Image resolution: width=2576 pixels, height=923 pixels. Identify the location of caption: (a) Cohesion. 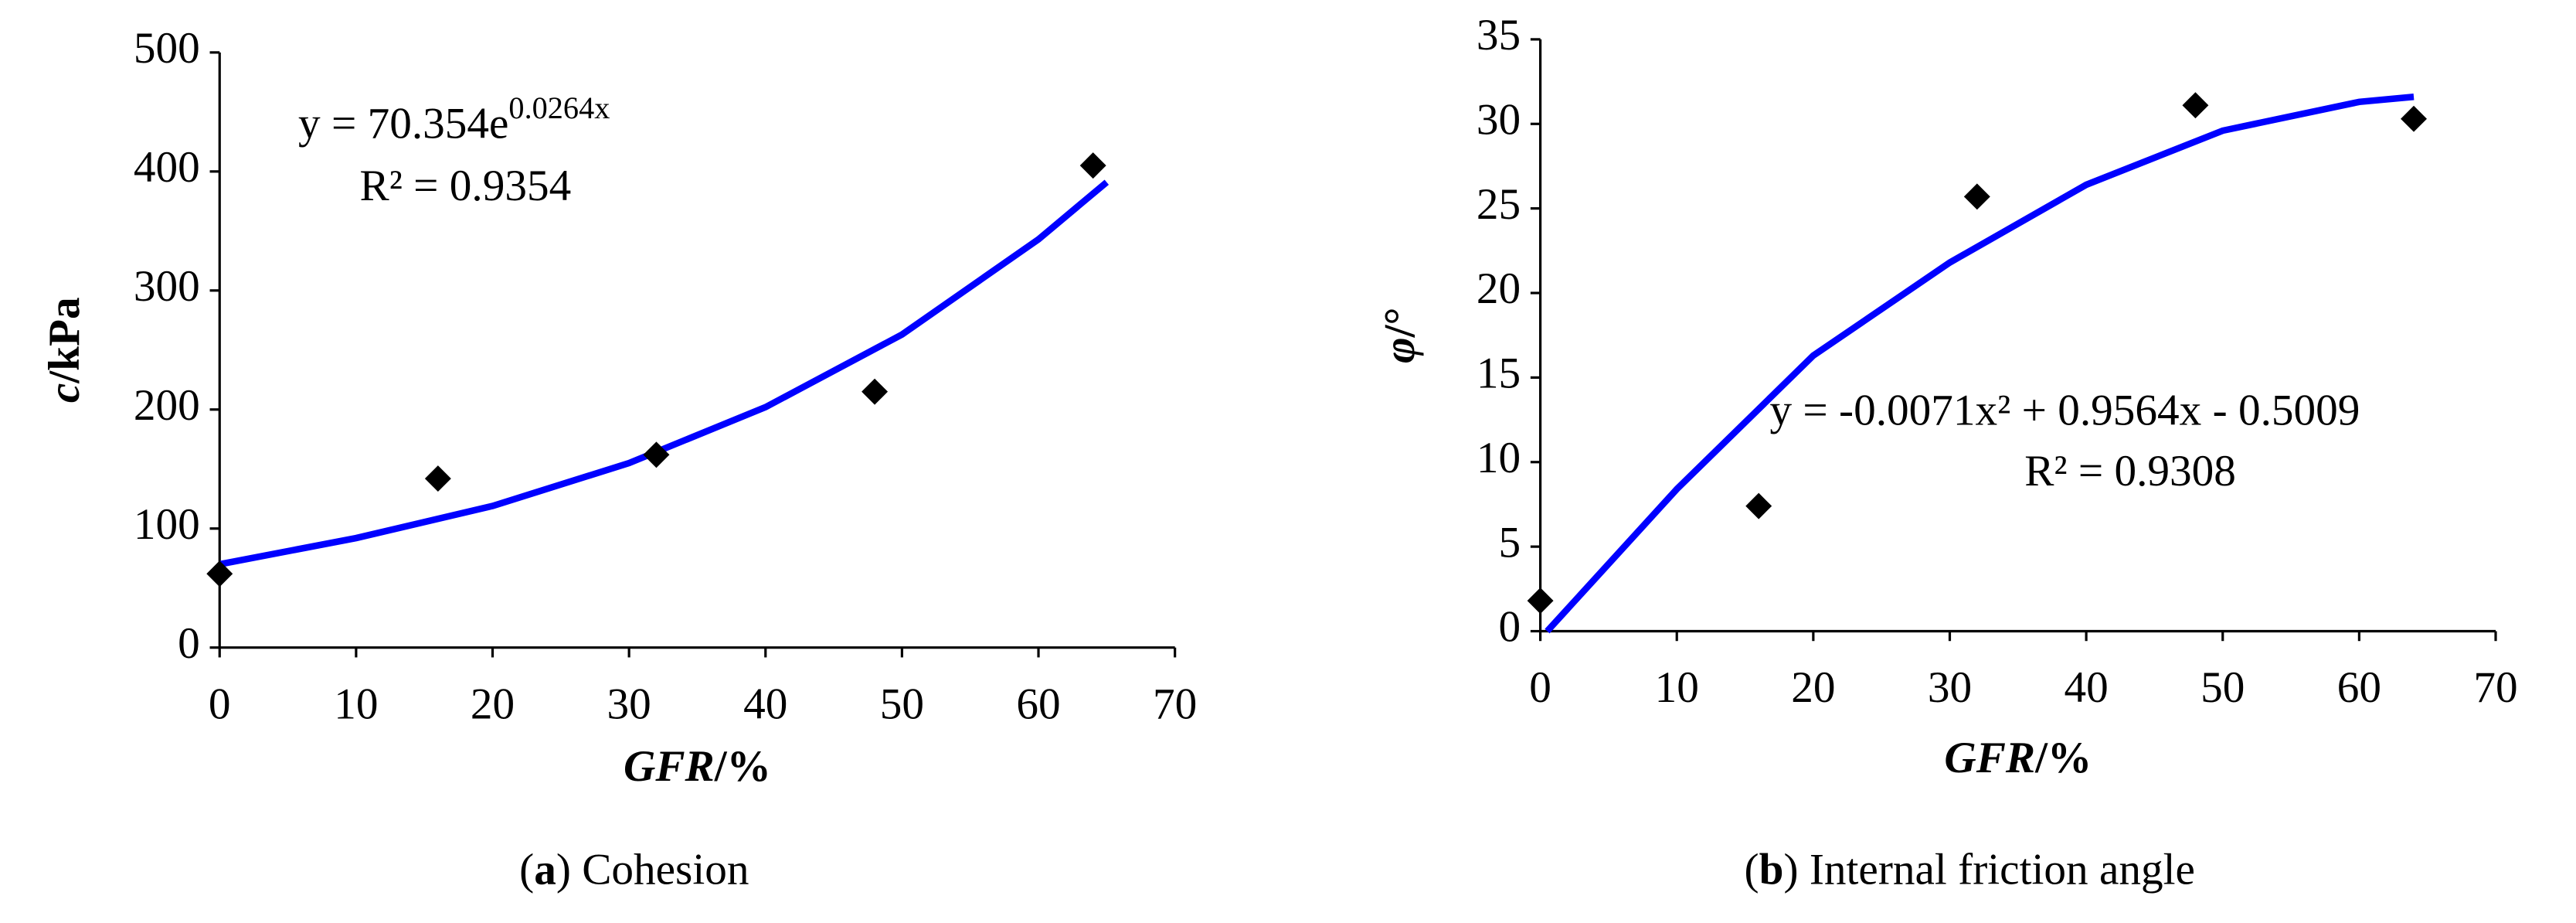
(634, 870).